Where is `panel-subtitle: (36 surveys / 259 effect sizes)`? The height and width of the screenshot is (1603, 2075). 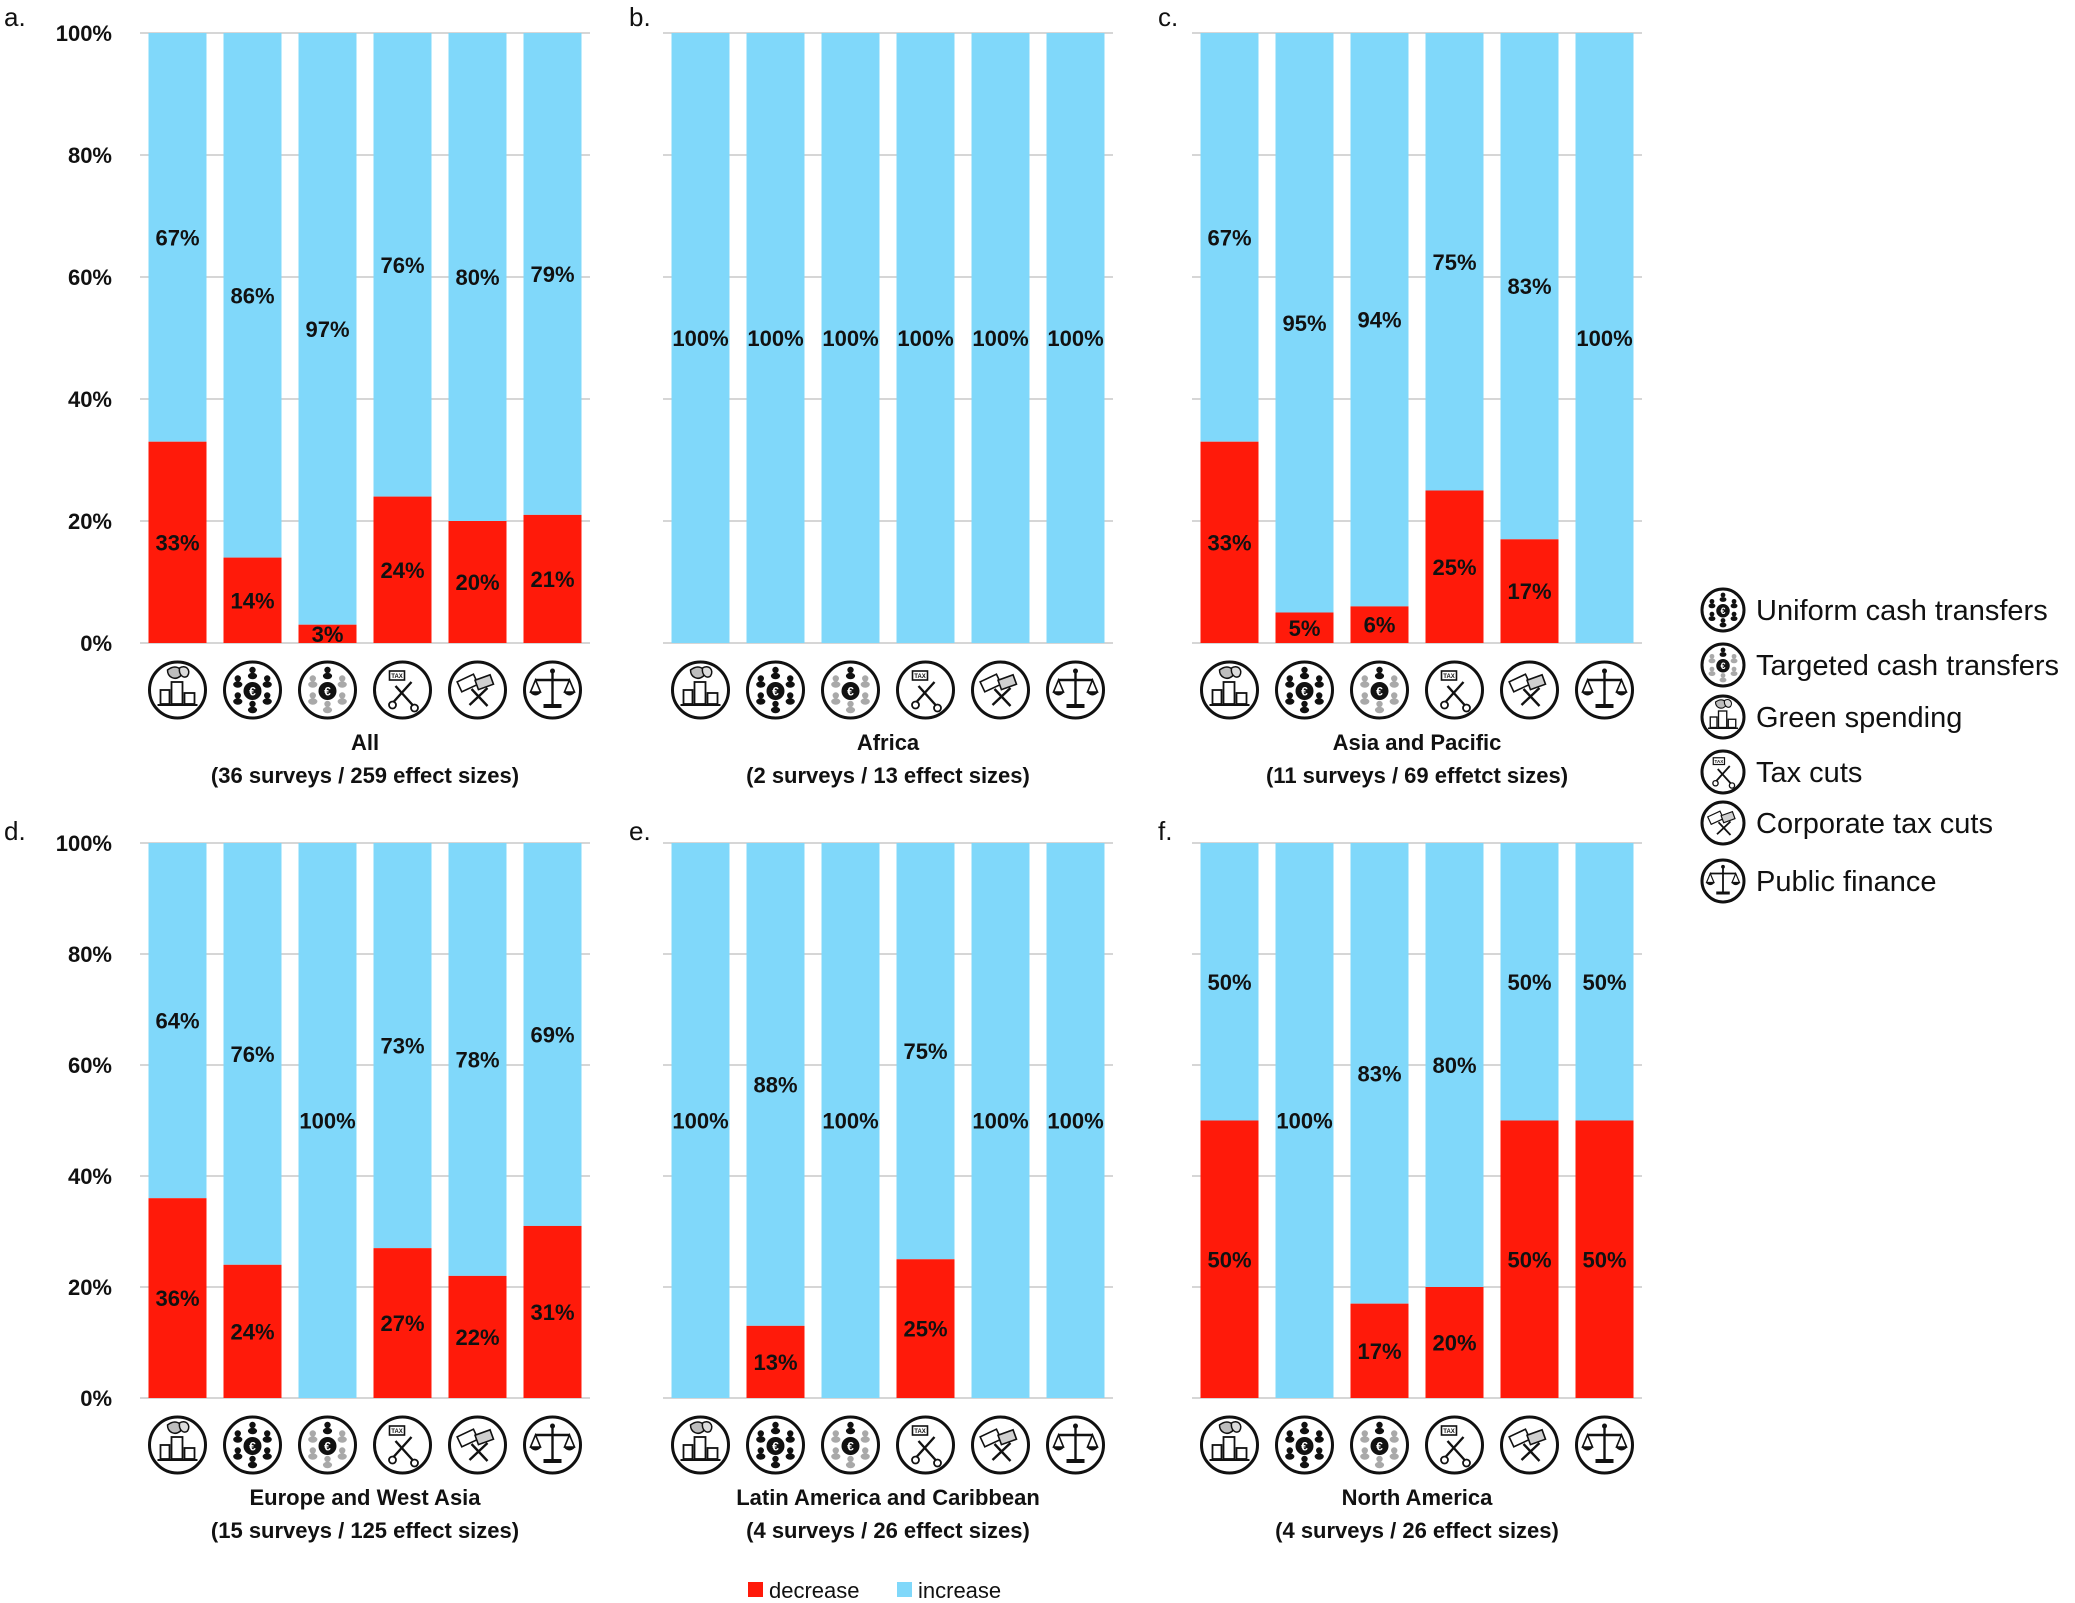
panel-subtitle: (36 surveys / 259 effect sizes) is located at coordinates (365, 775).